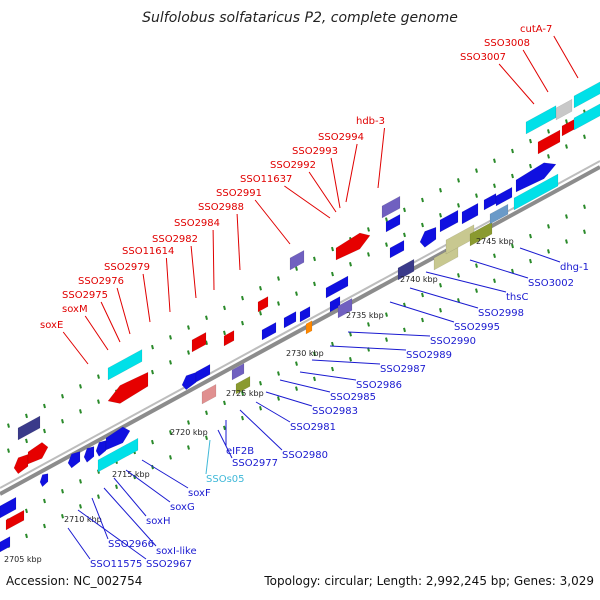 This screenshot has width=600, height=600. What do you see at coordinates (245, 393) in the screenshot?
I see `scale-tick-label: 2725 kbp` at bounding box center [245, 393].